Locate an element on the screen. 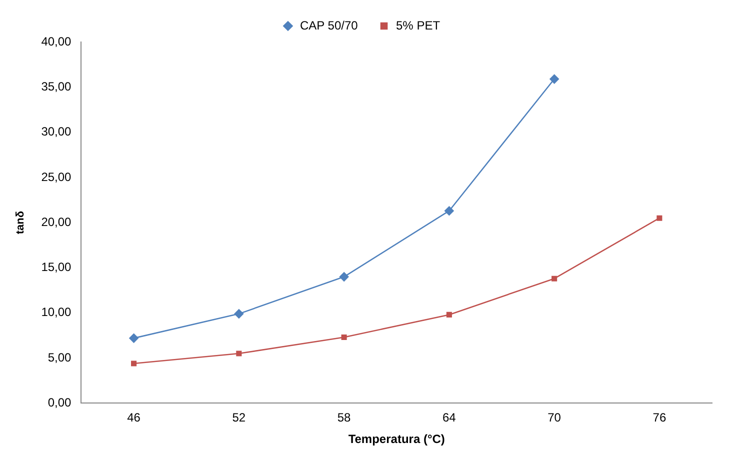  legend-label: CAP 50/70 is located at coordinates (329, 25).